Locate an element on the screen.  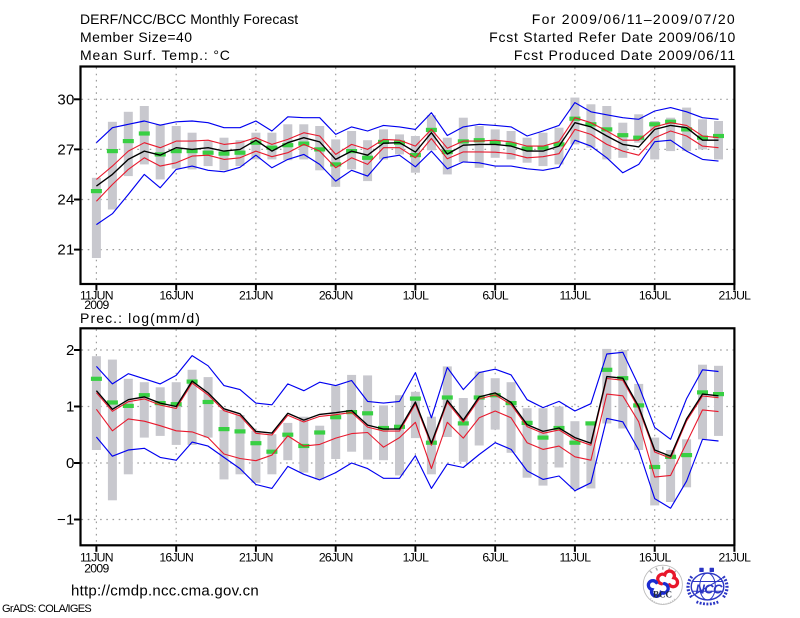
svg-text: Fcst Produced Date 2009/06/11 is located at coordinates (625, 55).